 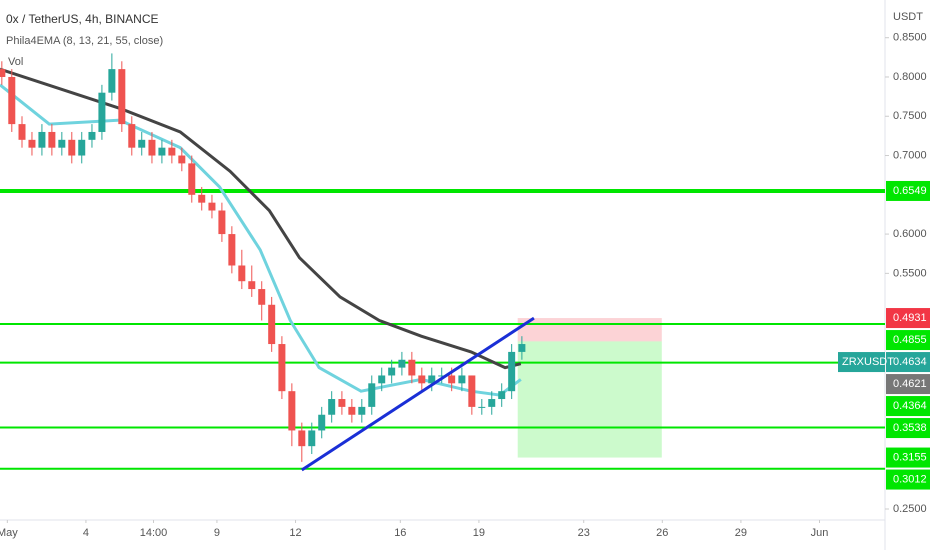 What do you see at coordinates (417, 394) in the screenshot?
I see `trendline` at bounding box center [417, 394].